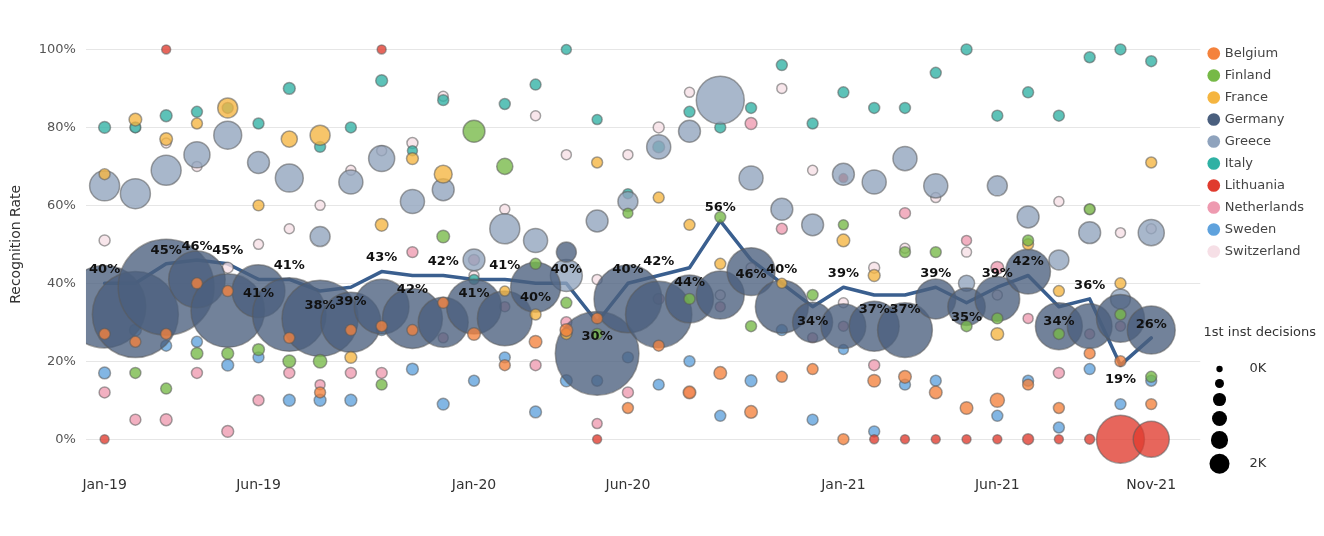 This screenshot has height=536, width=1324. I want to click on legend-label: Finland, so click(1248, 74).